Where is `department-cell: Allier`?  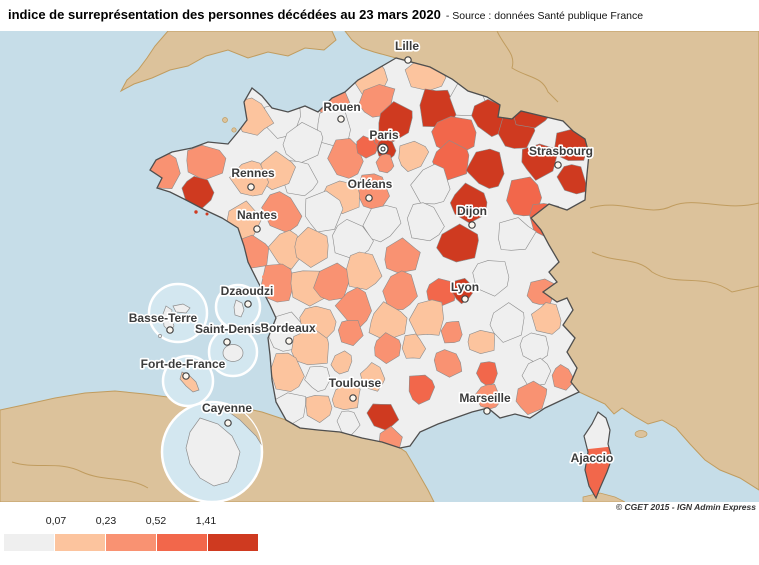 department-cell: Allier is located at coordinates (402, 255).